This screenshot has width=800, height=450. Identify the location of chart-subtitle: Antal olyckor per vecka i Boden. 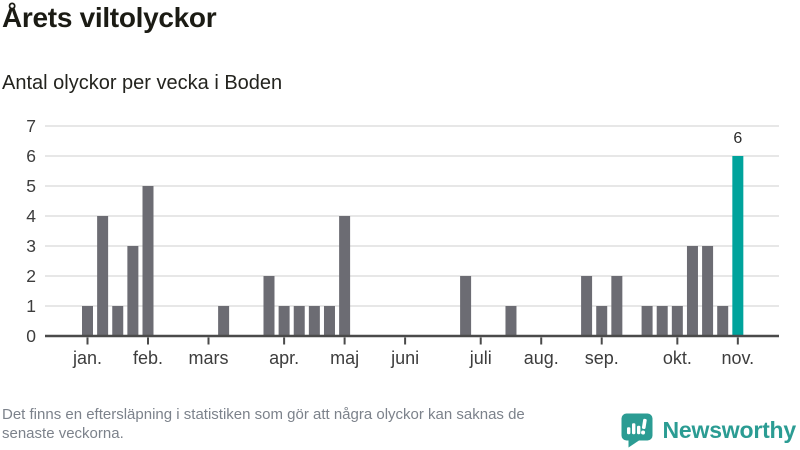
(142, 83).